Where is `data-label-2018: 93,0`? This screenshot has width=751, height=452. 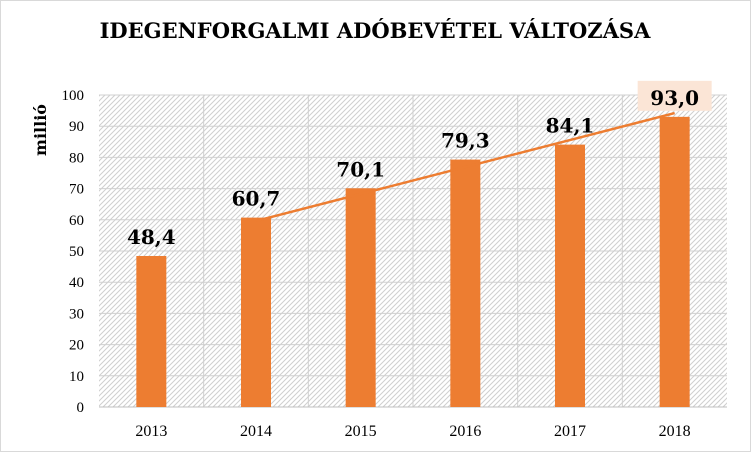
data-label-2018: 93,0 is located at coordinates (674, 98).